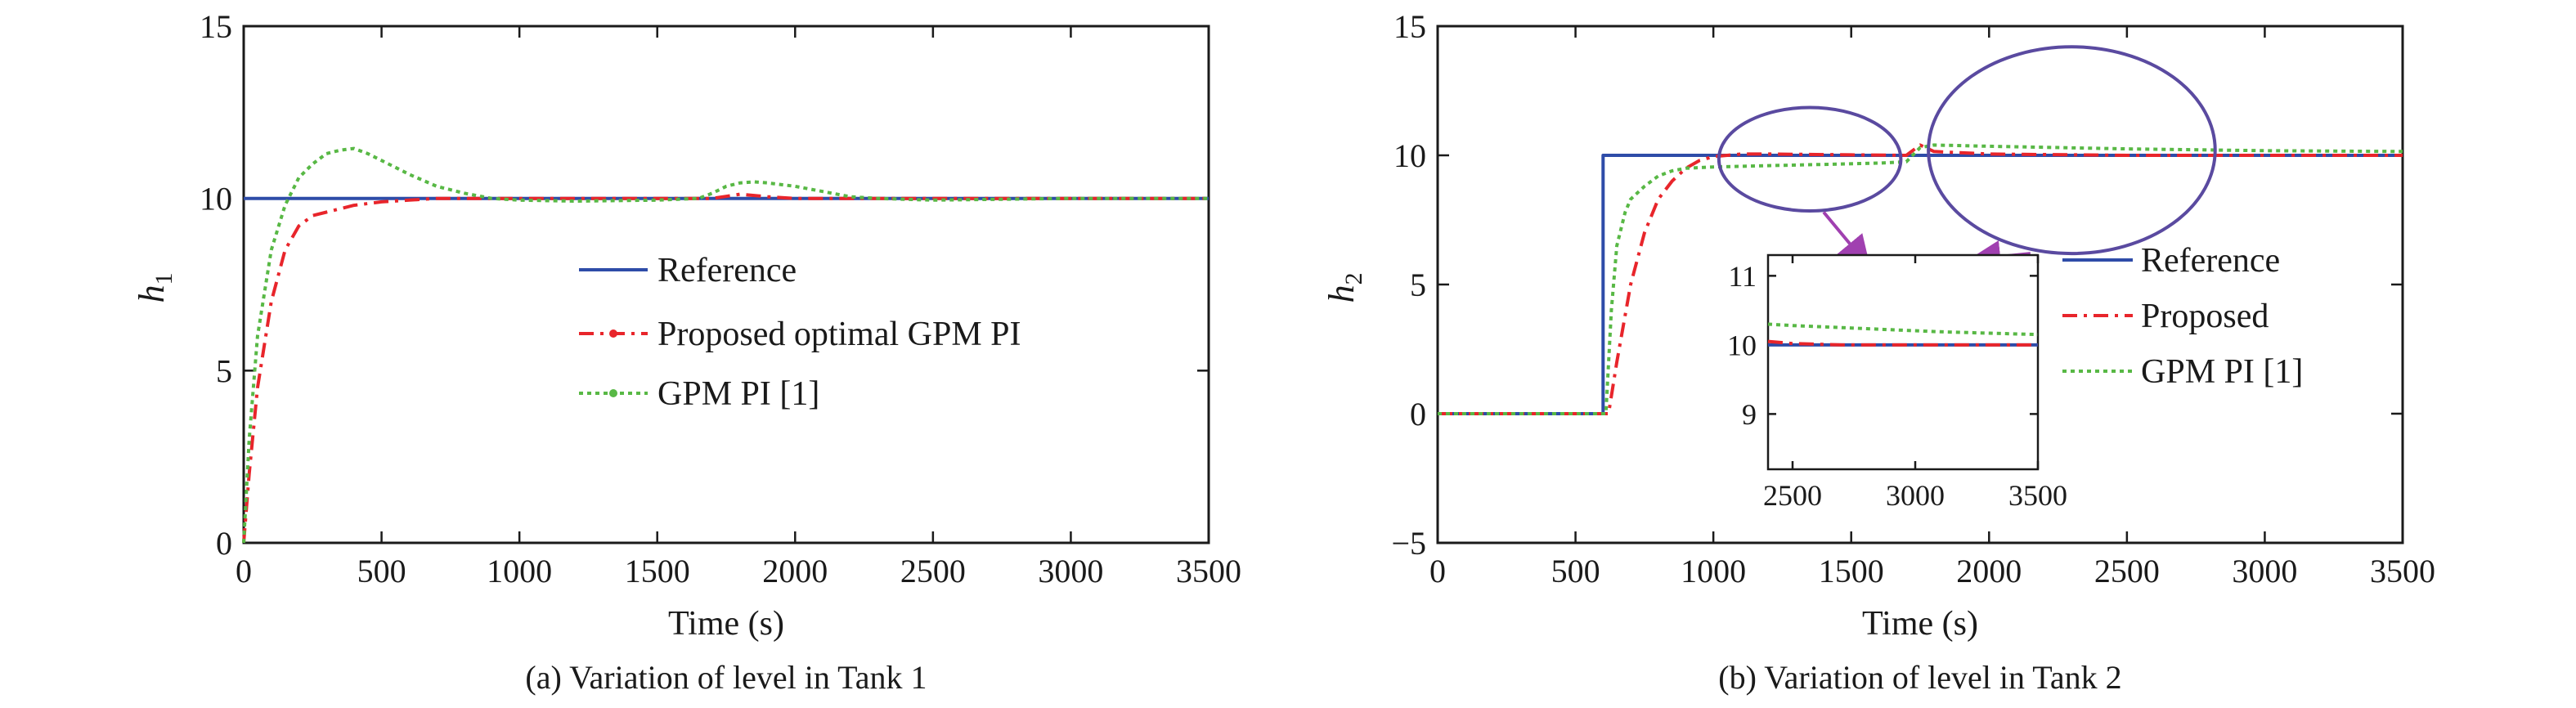 The image size is (2576, 708). Describe the element at coordinates (519, 571) in the screenshot. I see `panel-a-x-tick-label: 1000` at that location.